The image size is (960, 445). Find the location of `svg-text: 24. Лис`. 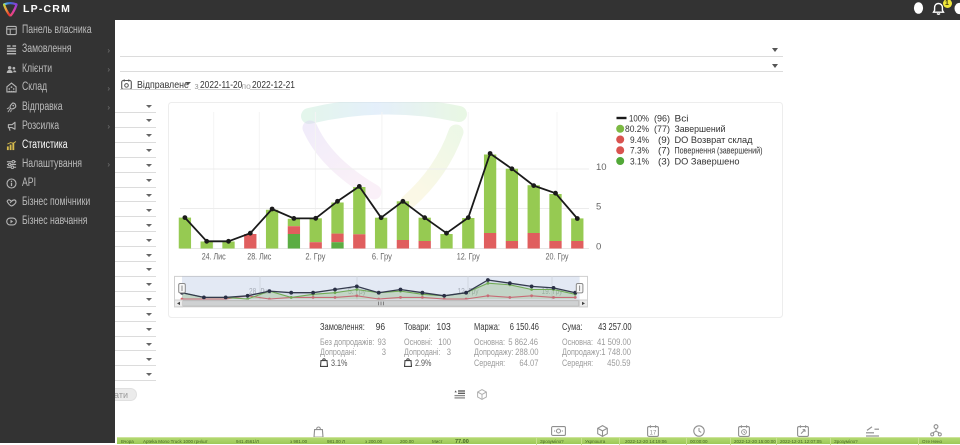

svg-text: 24. Лис is located at coordinates (214, 257).